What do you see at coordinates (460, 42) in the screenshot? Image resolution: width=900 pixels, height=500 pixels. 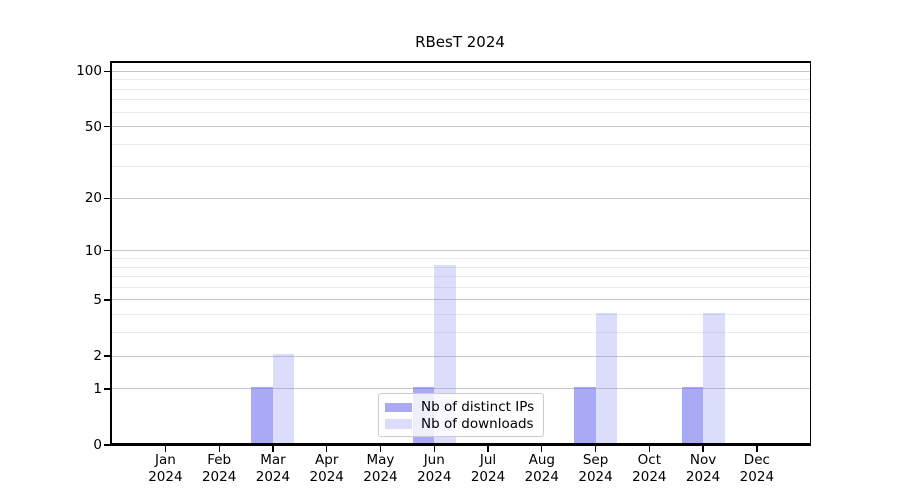 I see `chart-title: RBesT 2024` at bounding box center [460, 42].